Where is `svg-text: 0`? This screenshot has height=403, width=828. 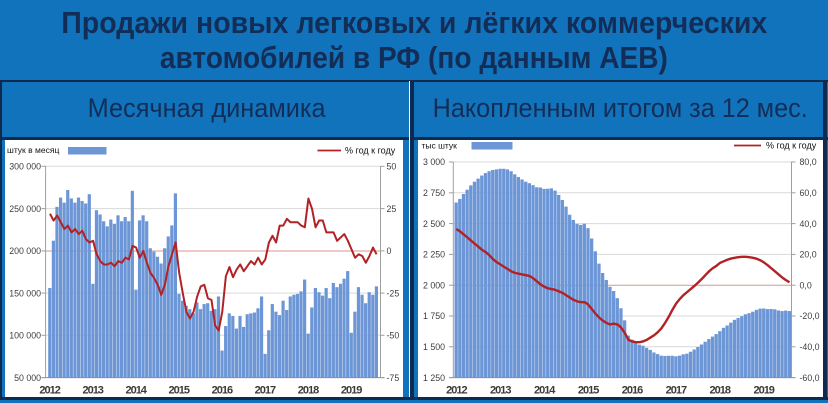
svg-text: 0 is located at coordinates (389, 251).